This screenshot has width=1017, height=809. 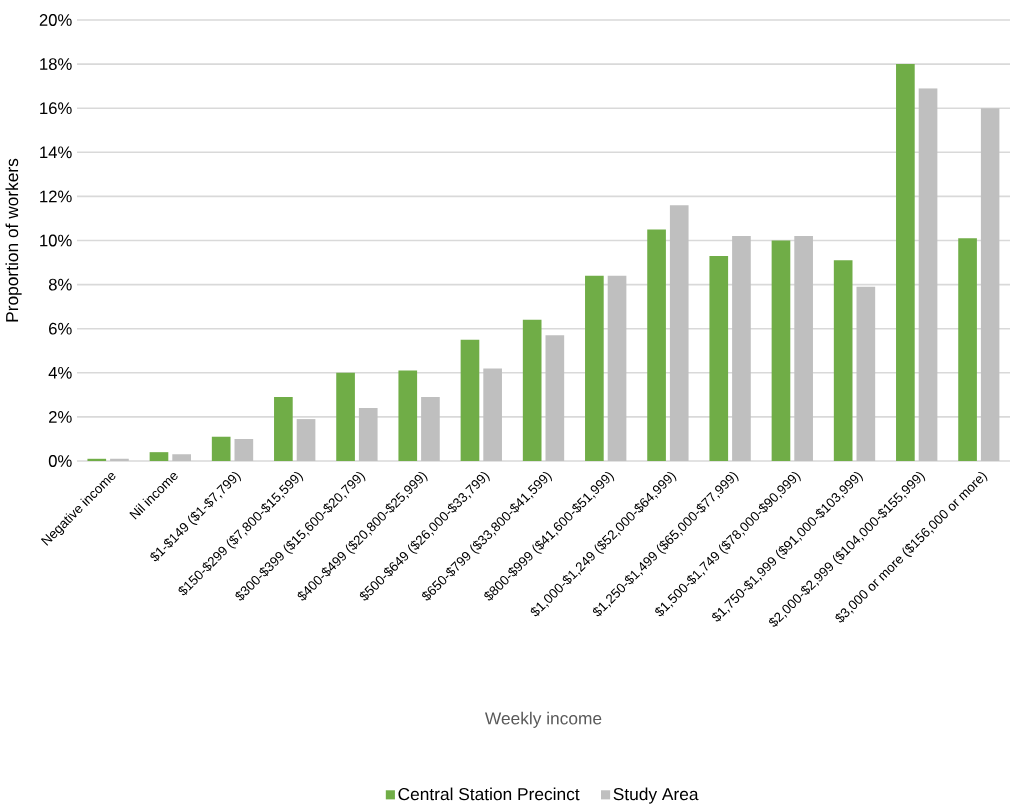 I want to click on y-tick-label: 18%, so click(x=56, y=64).